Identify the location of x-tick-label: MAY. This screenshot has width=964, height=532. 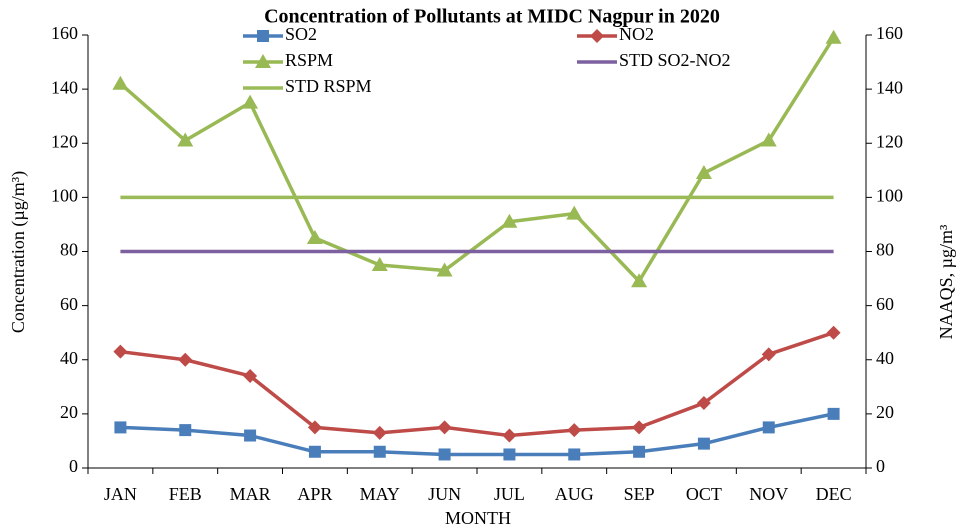
(380, 494).